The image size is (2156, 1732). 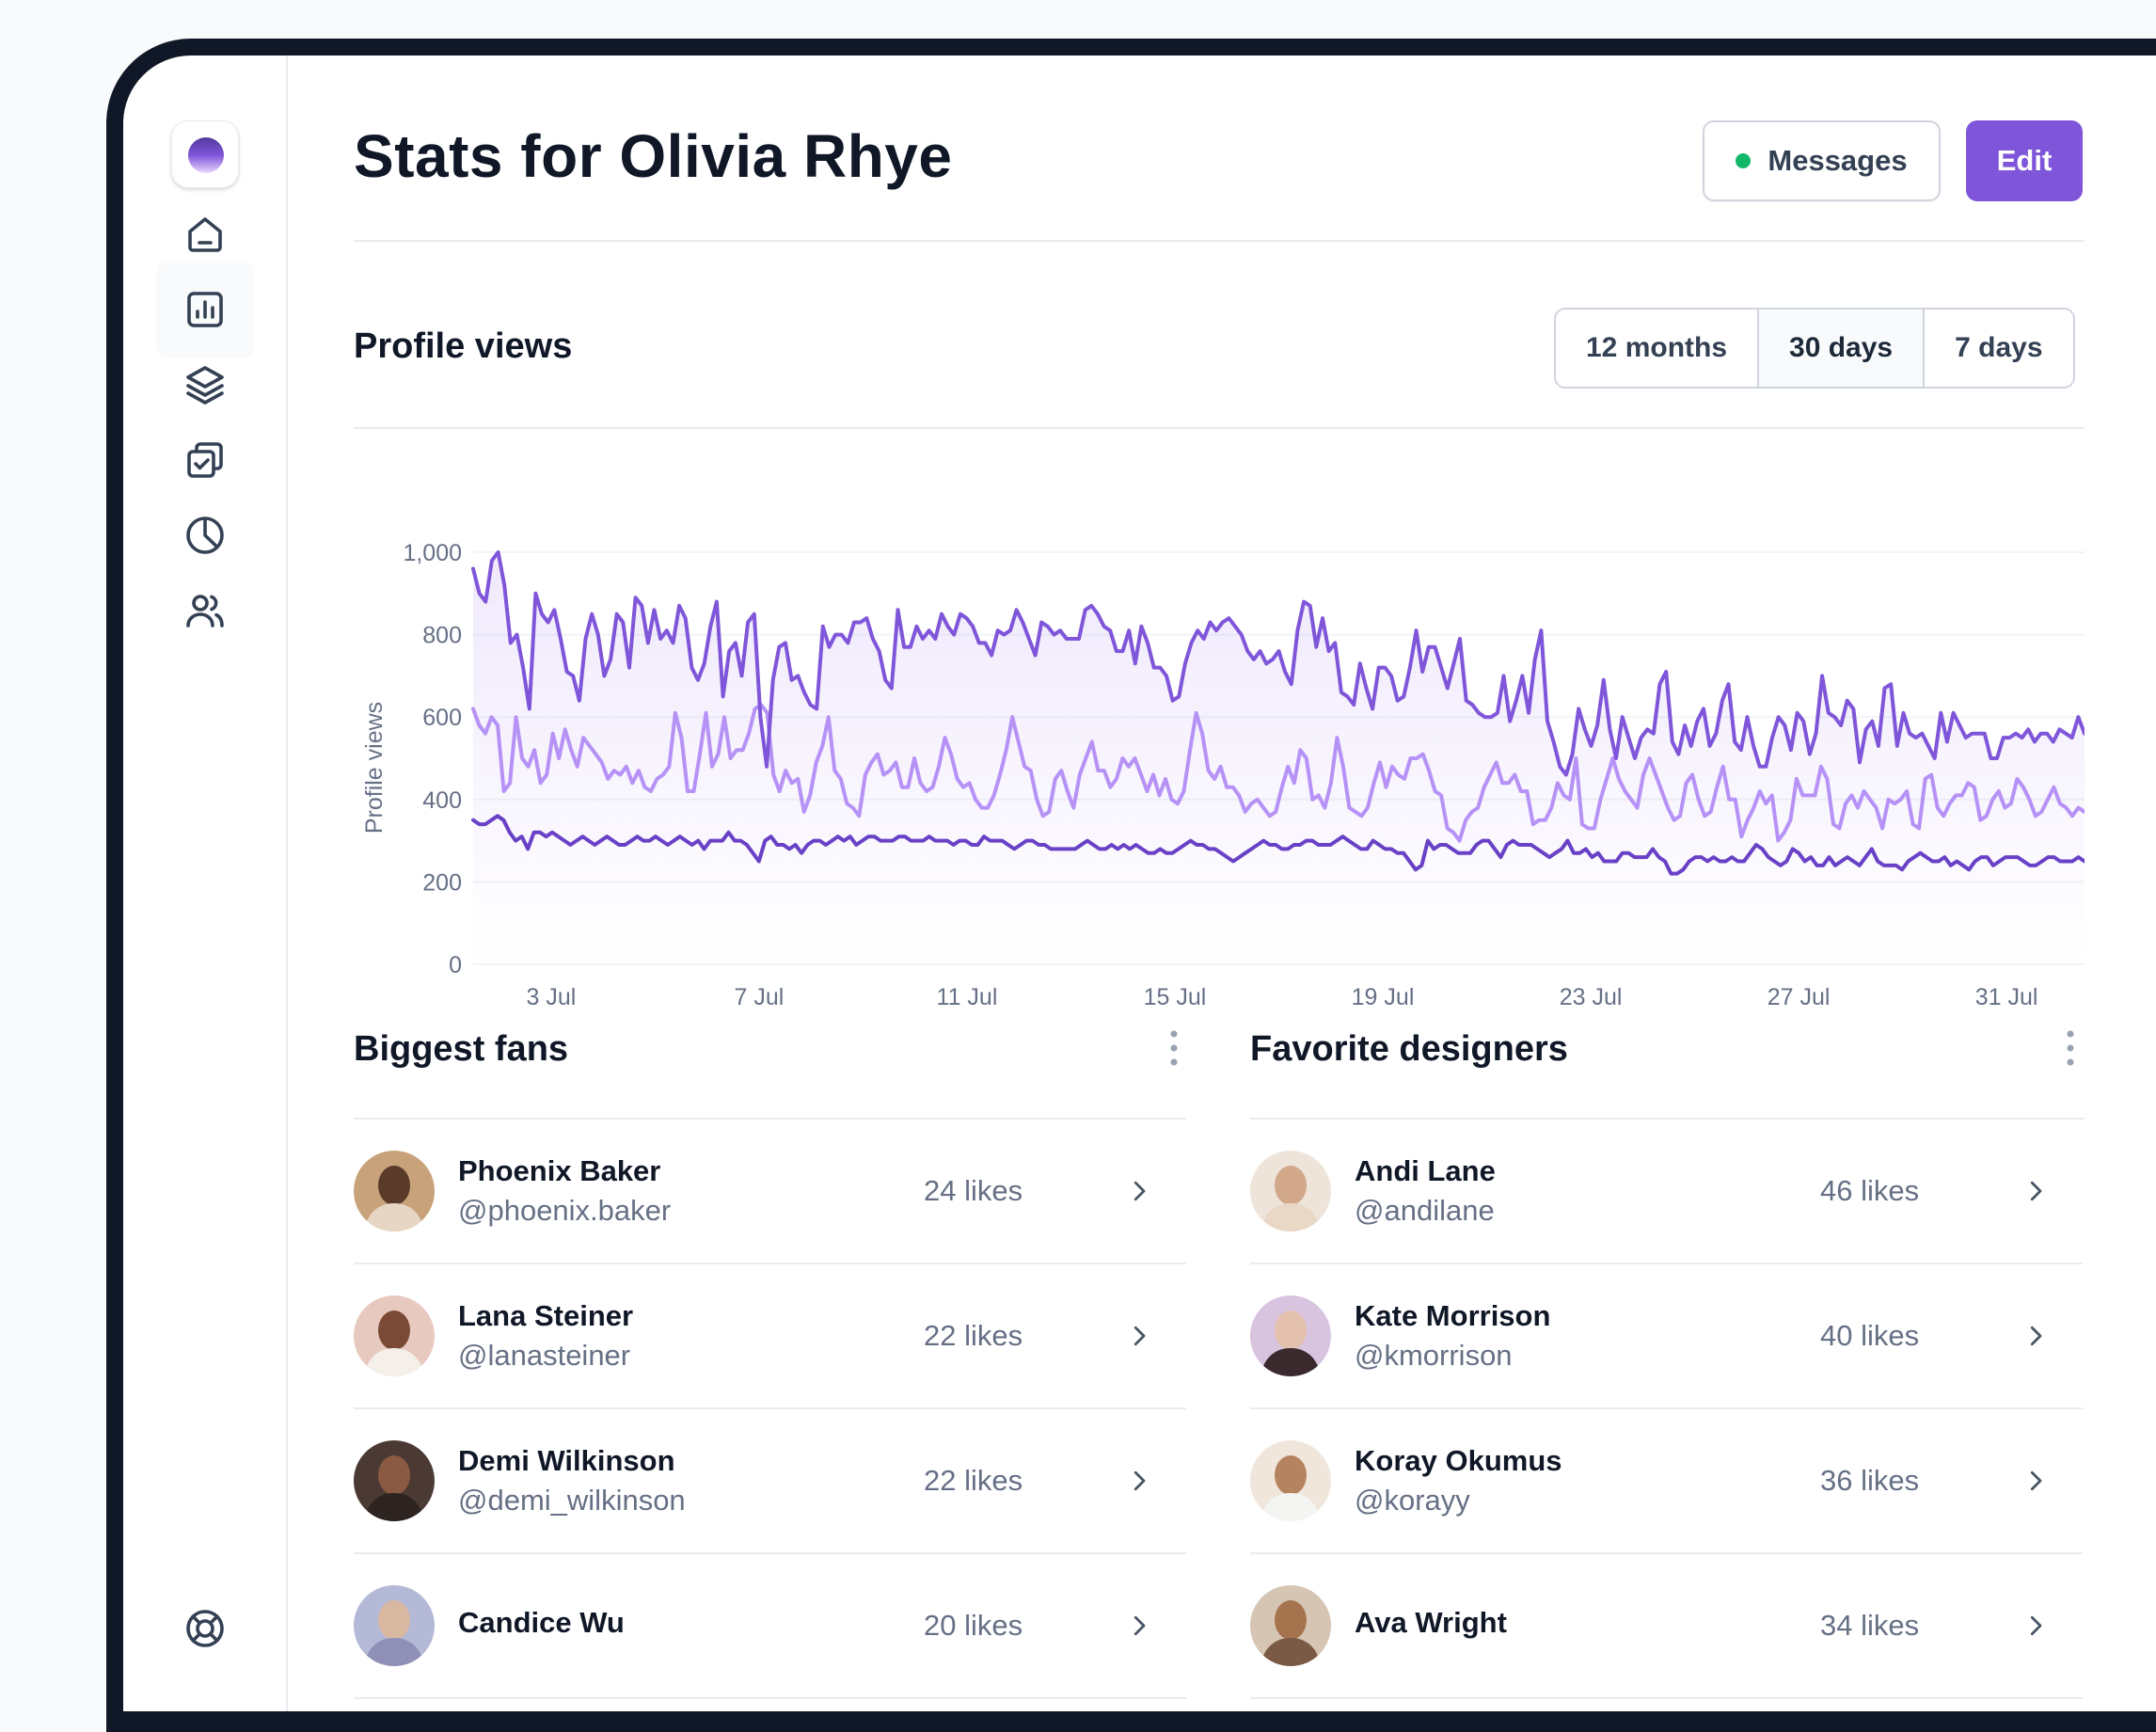 I want to click on pie-chart-icon, so click(x=205, y=535).